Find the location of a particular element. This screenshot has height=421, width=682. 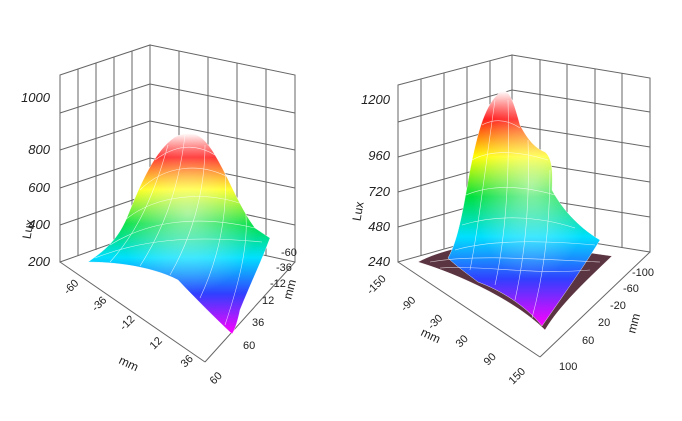

chart-2-z-tick: 240 is located at coordinates (378, 261).